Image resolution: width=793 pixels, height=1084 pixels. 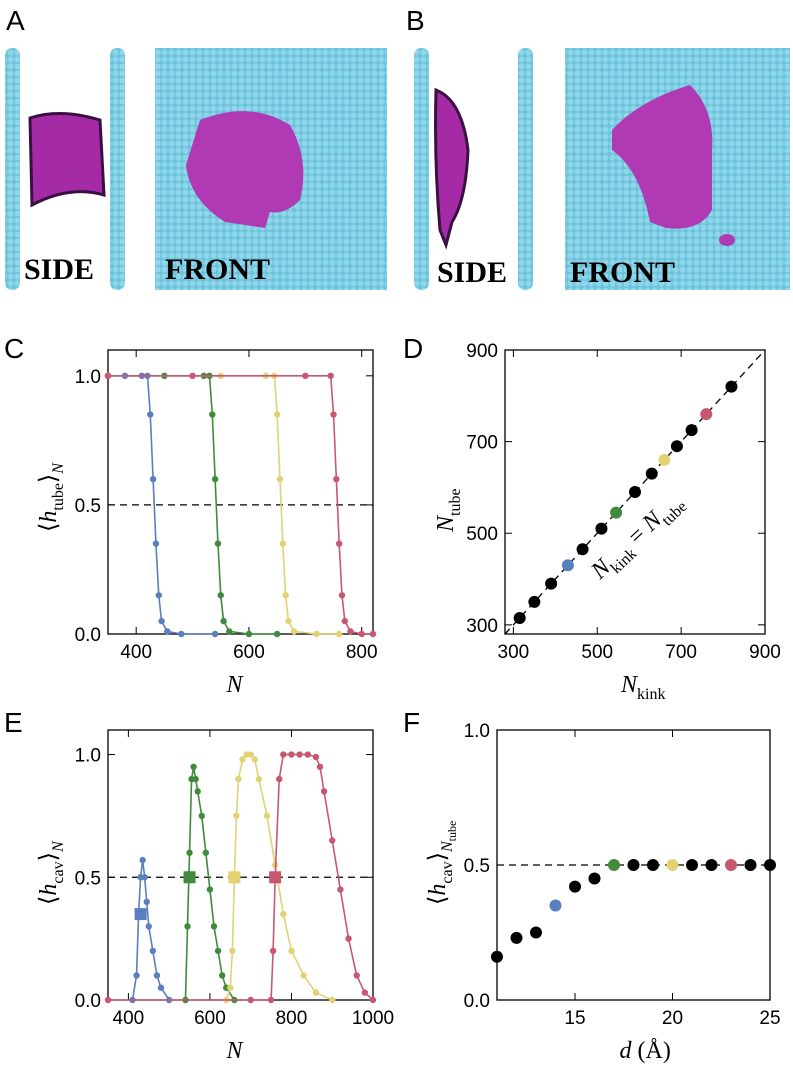 What do you see at coordinates (602, 169) in the screenshot?
I see `image-b: SIDE FRONT` at bounding box center [602, 169].